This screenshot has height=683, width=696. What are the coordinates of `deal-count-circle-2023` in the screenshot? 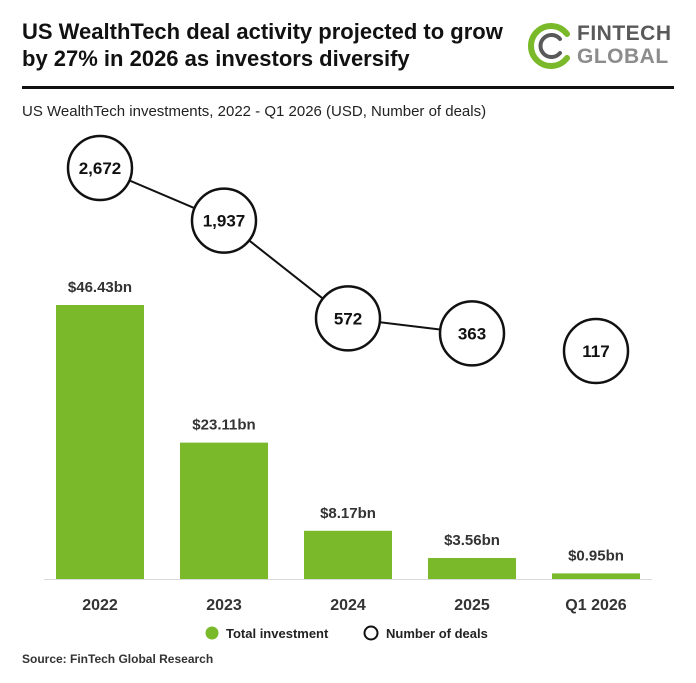 It's located at (224, 220).